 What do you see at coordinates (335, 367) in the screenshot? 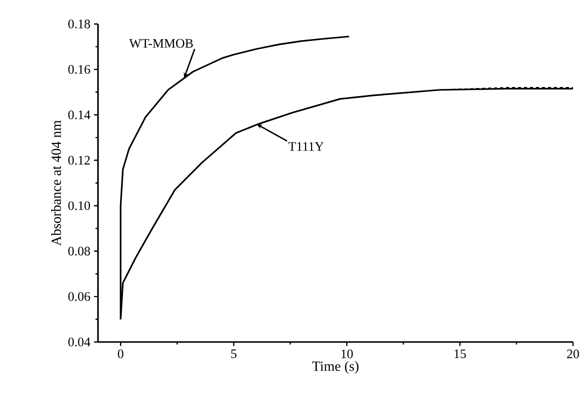
I see `x-axis-title: Time (s)` at bounding box center [335, 367].